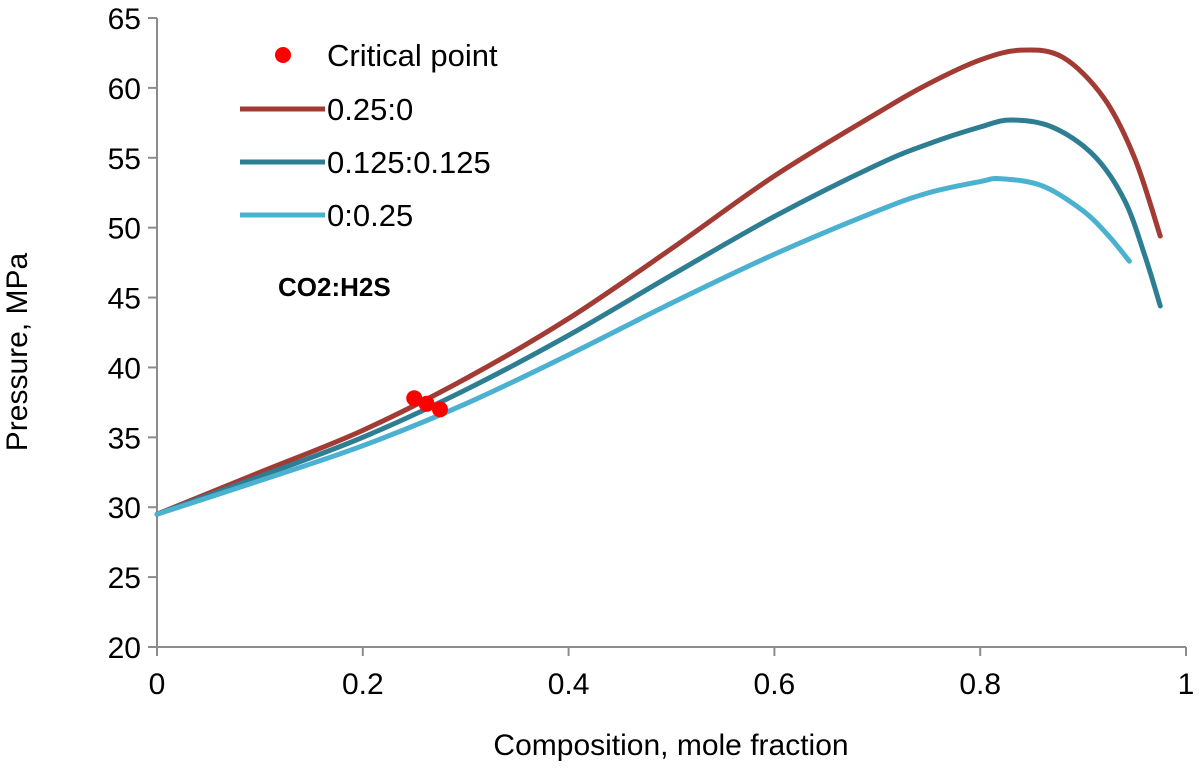 Image resolution: width=1200 pixels, height=772 pixels. What do you see at coordinates (124, 578) in the screenshot?
I see `y-tick-label: 25` at bounding box center [124, 578].